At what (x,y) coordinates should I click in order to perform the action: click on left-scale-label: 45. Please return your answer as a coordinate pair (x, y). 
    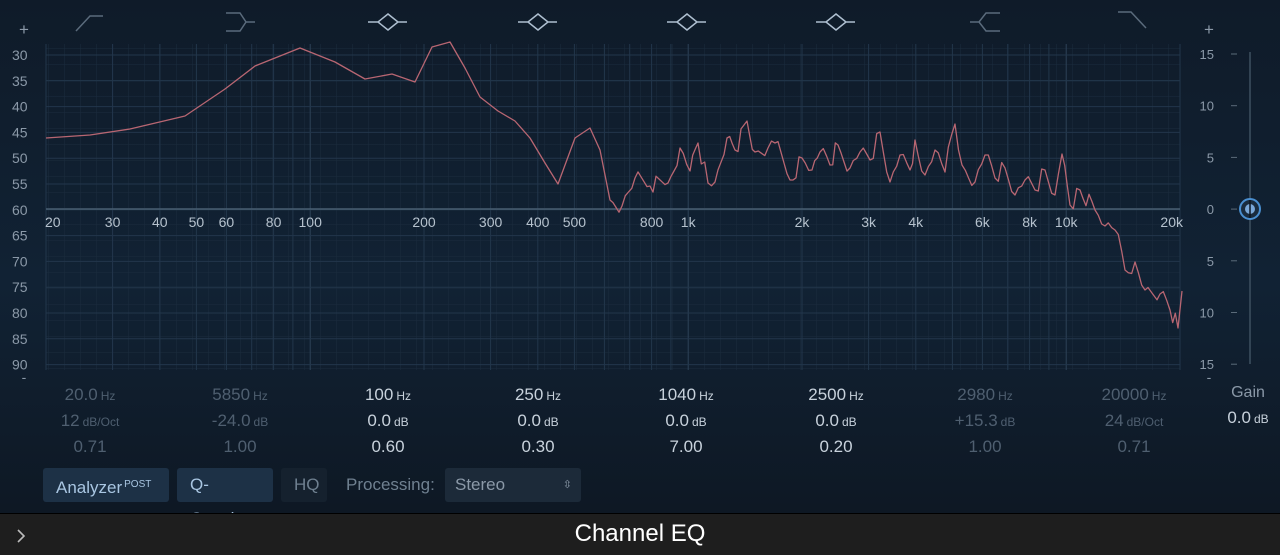
    Looking at the image, I should click on (20, 132).